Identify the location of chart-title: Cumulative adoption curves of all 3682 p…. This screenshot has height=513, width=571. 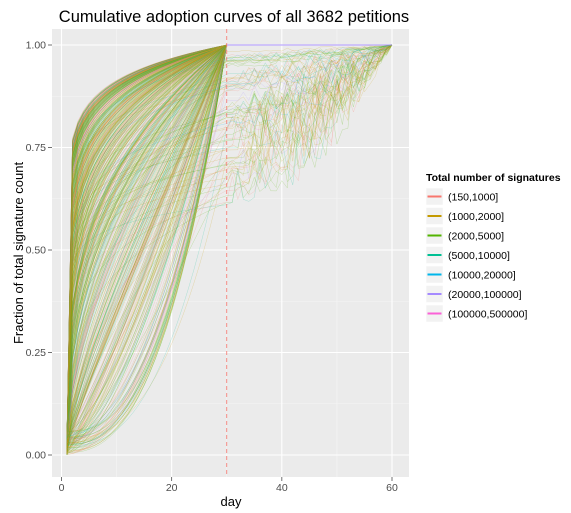
(234, 17).